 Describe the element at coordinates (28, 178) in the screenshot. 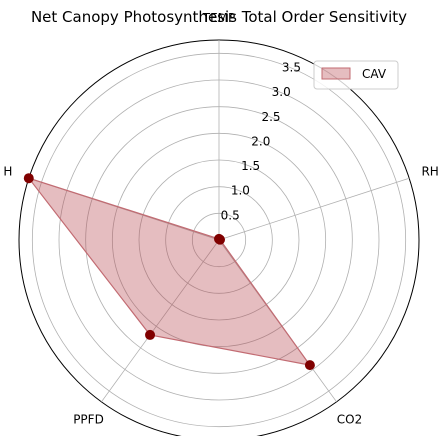

I see `data-point-h` at that location.